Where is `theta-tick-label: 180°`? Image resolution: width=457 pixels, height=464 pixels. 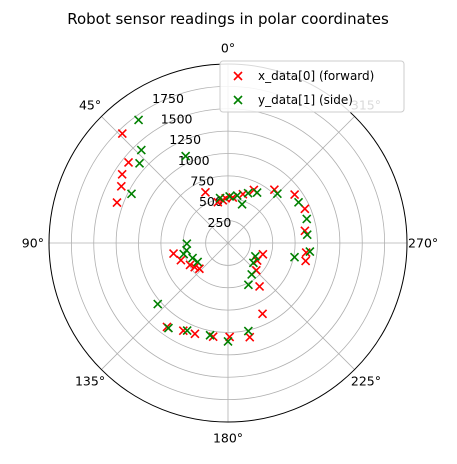
theta-tick-label: 180° is located at coordinates (228, 438).